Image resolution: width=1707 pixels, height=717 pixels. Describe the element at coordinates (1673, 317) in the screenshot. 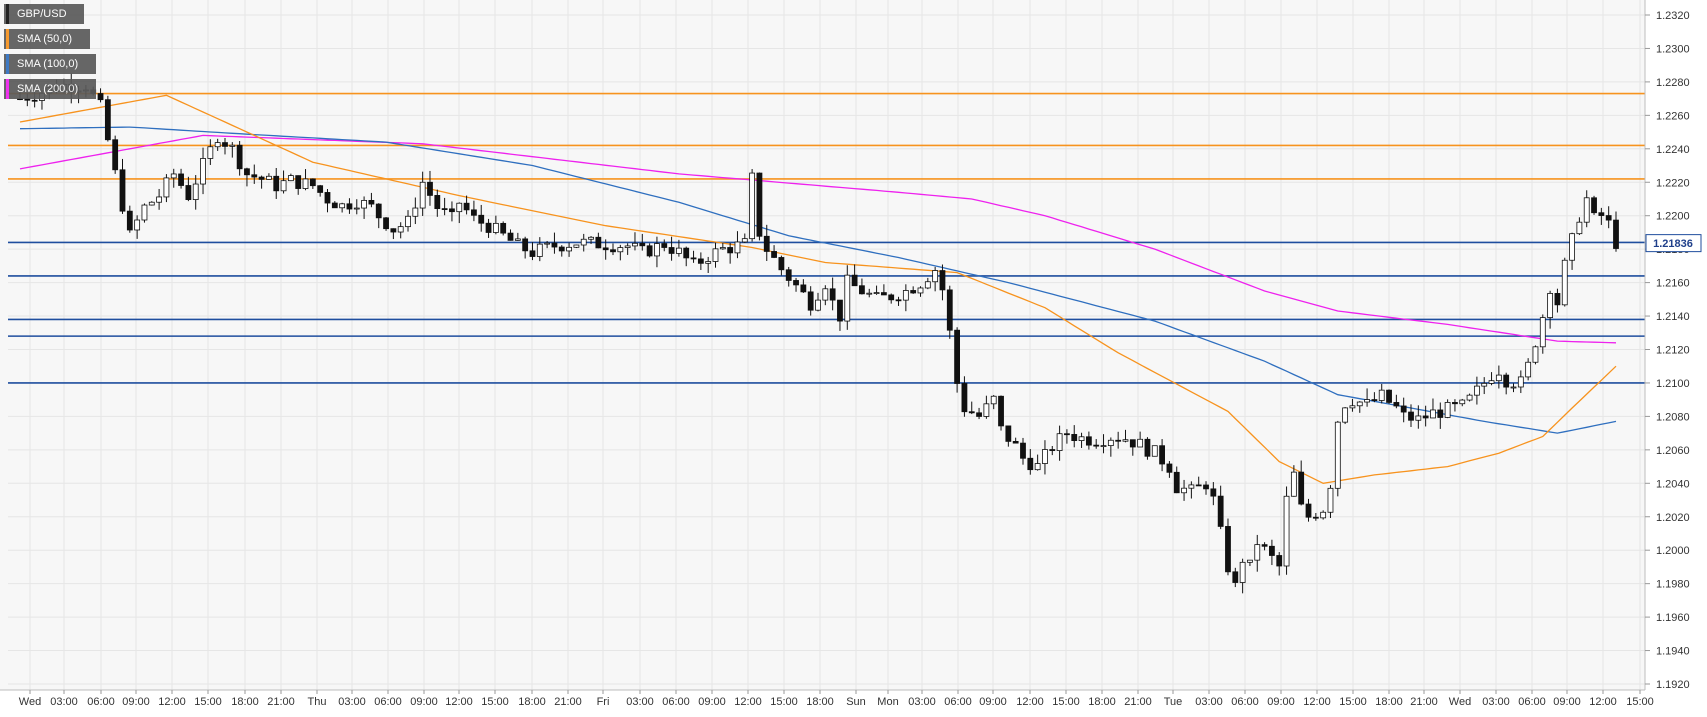

I see `y-tick-label: 1.2140` at that location.